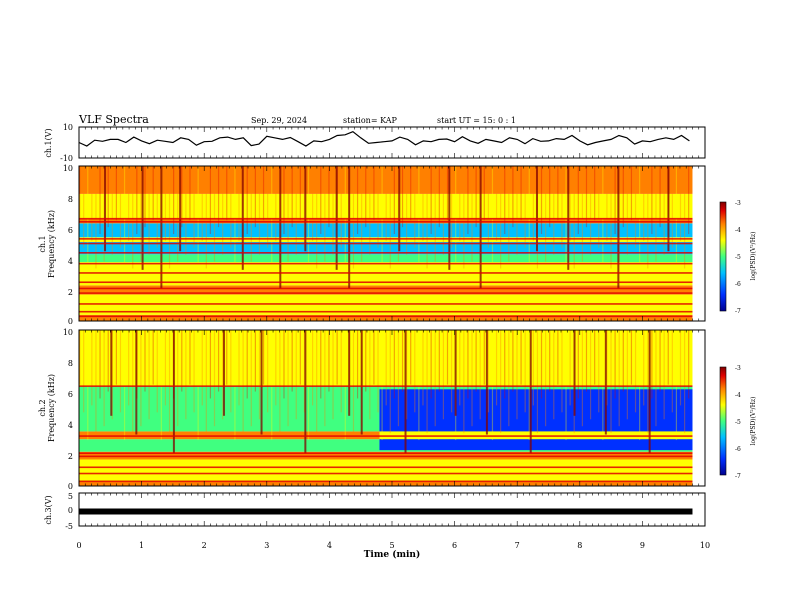 This screenshot has width=792, height=612. I want to click on ch1-ytick-top: 10, so click(68, 127).